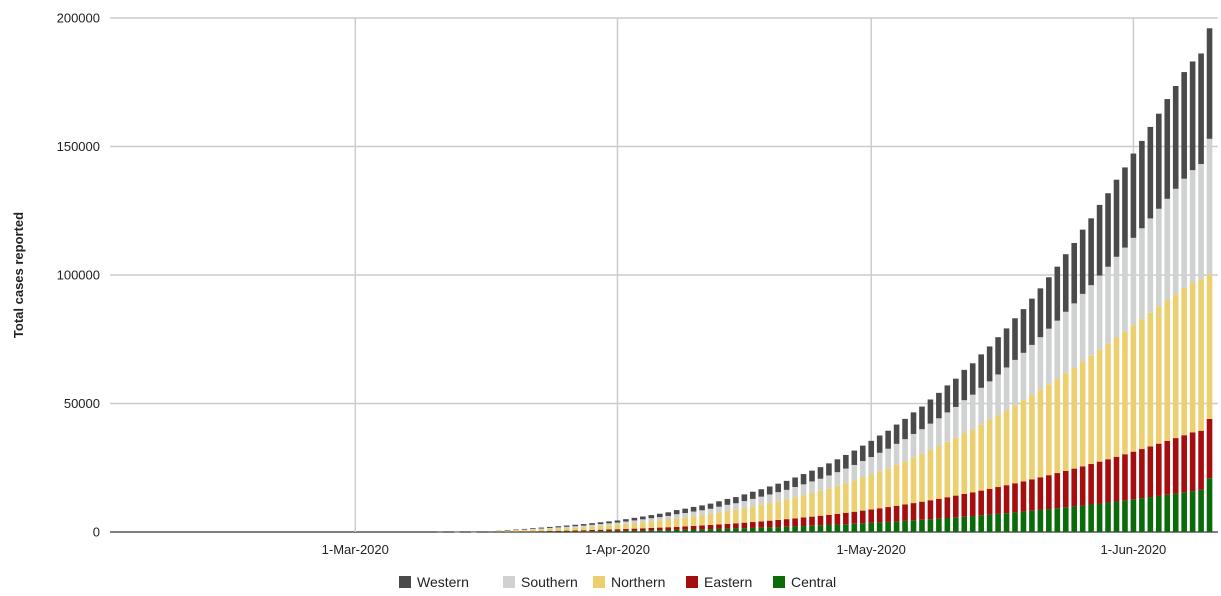 The width and height of the screenshot is (1221, 596). Describe the element at coordinates (813, 582) in the screenshot. I see `legend-label-central: Central` at that location.